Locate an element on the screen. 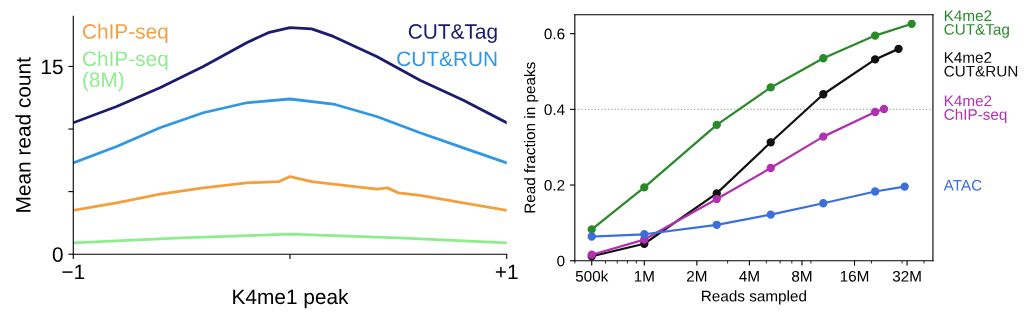 This screenshot has width=1032, height=328. x-tick-label: −1 is located at coordinates (73, 272).